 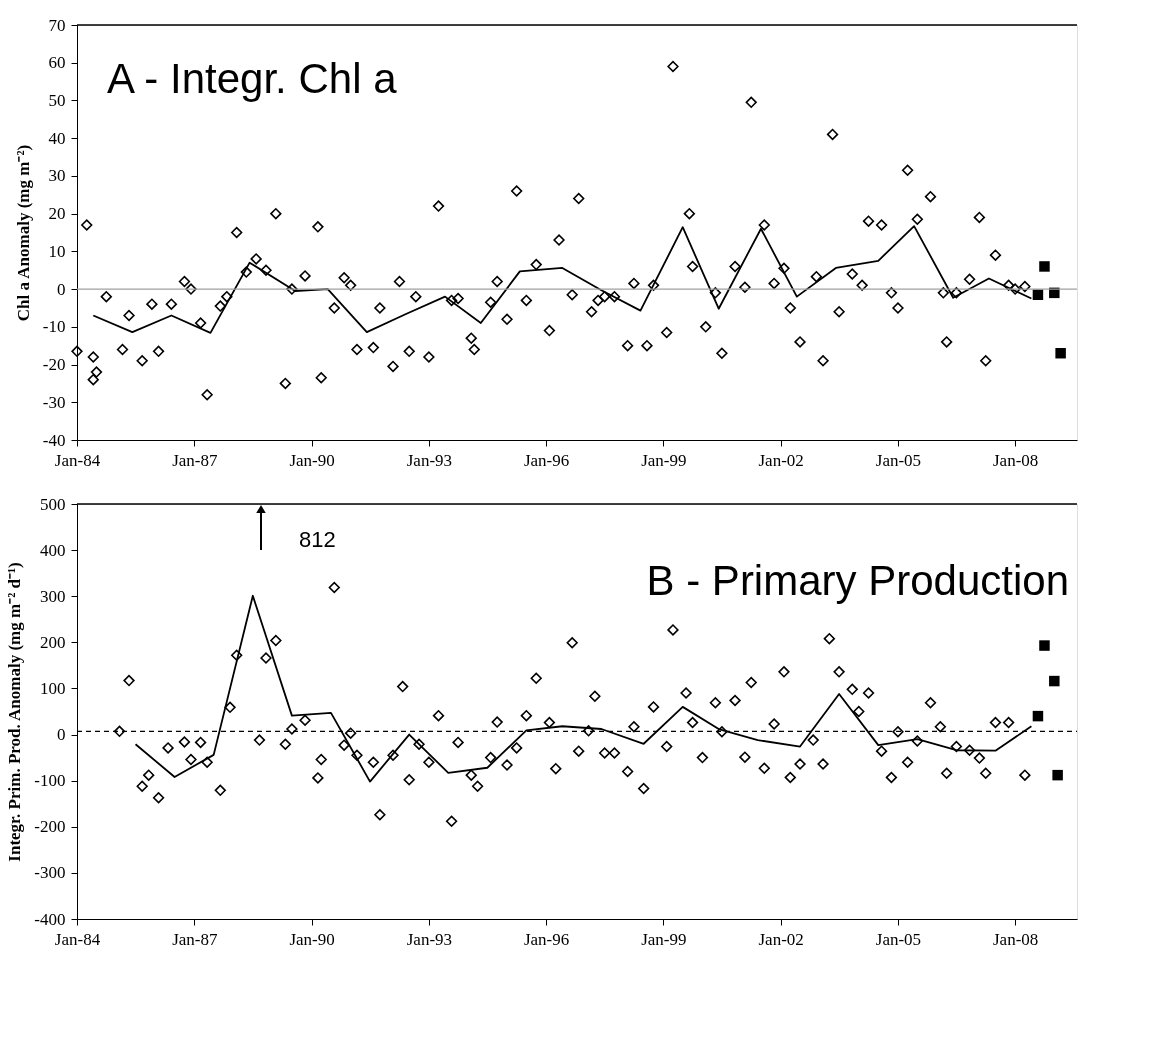 What do you see at coordinates (57, 100) in the screenshot?
I see `y-tick-label: 50` at bounding box center [57, 100].